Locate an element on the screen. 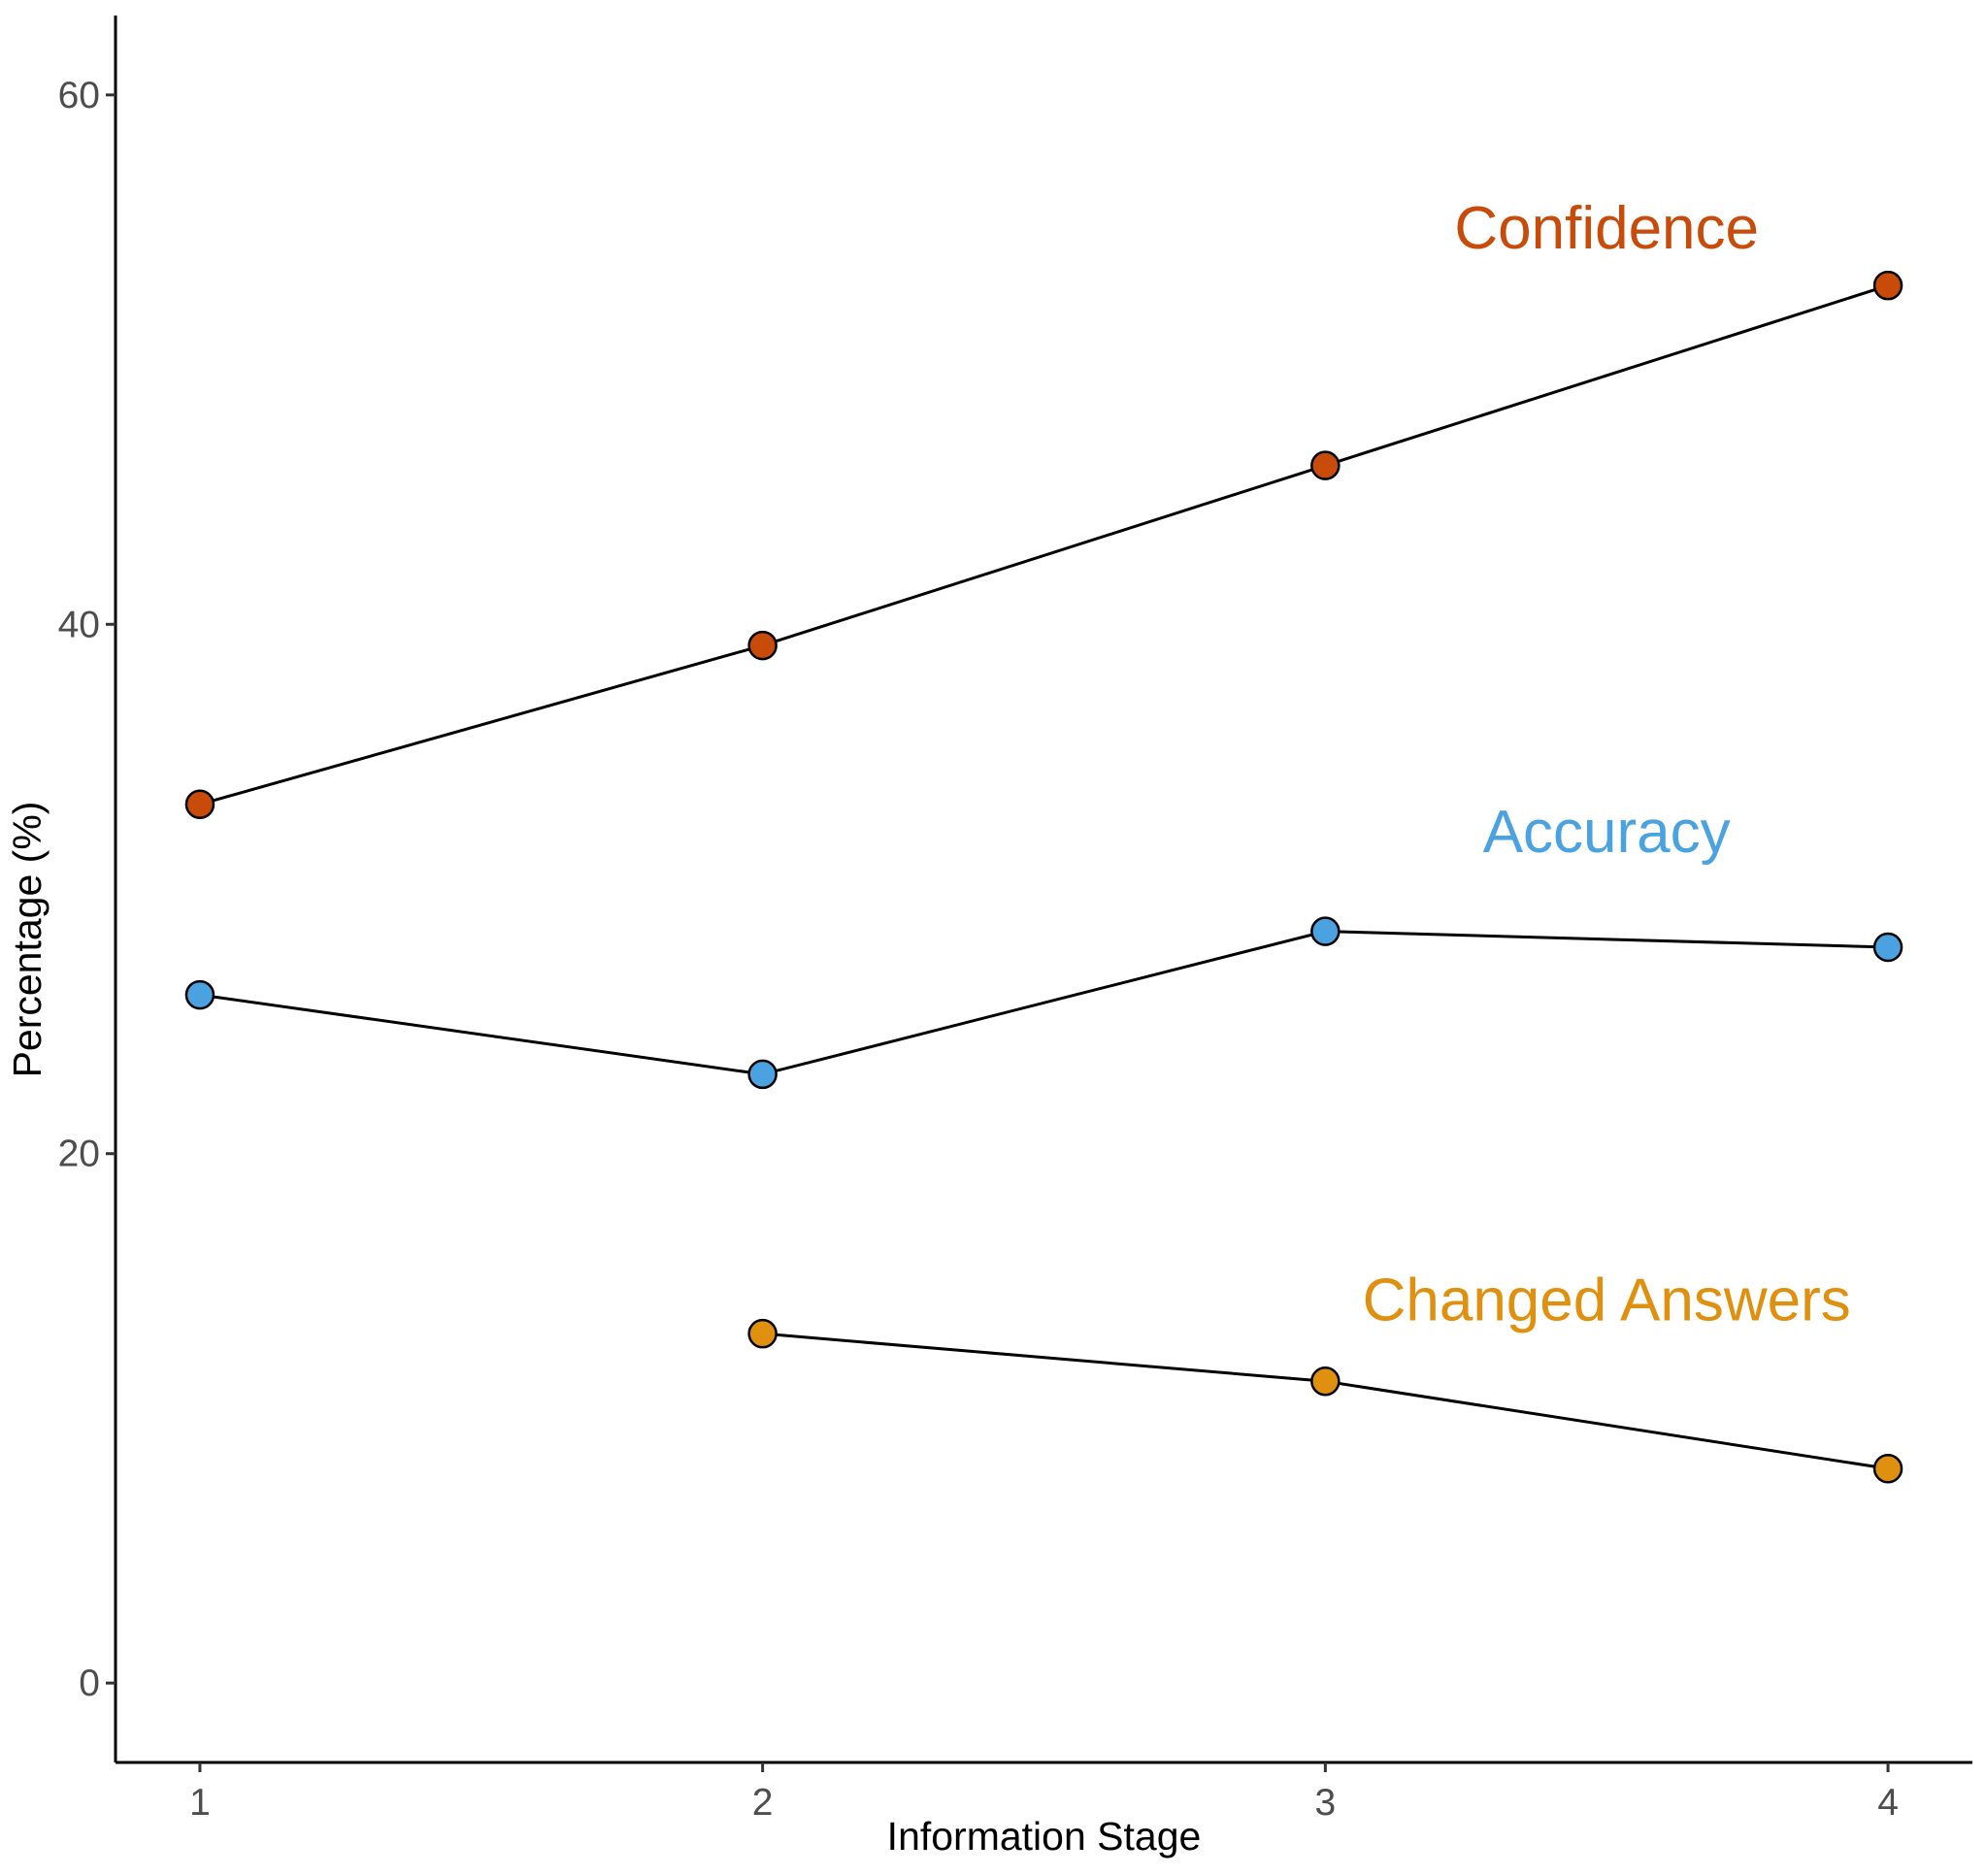 Image resolution: width=1986 pixels, height=1876 pixels. x-tick-label: 1 is located at coordinates (200, 1803).